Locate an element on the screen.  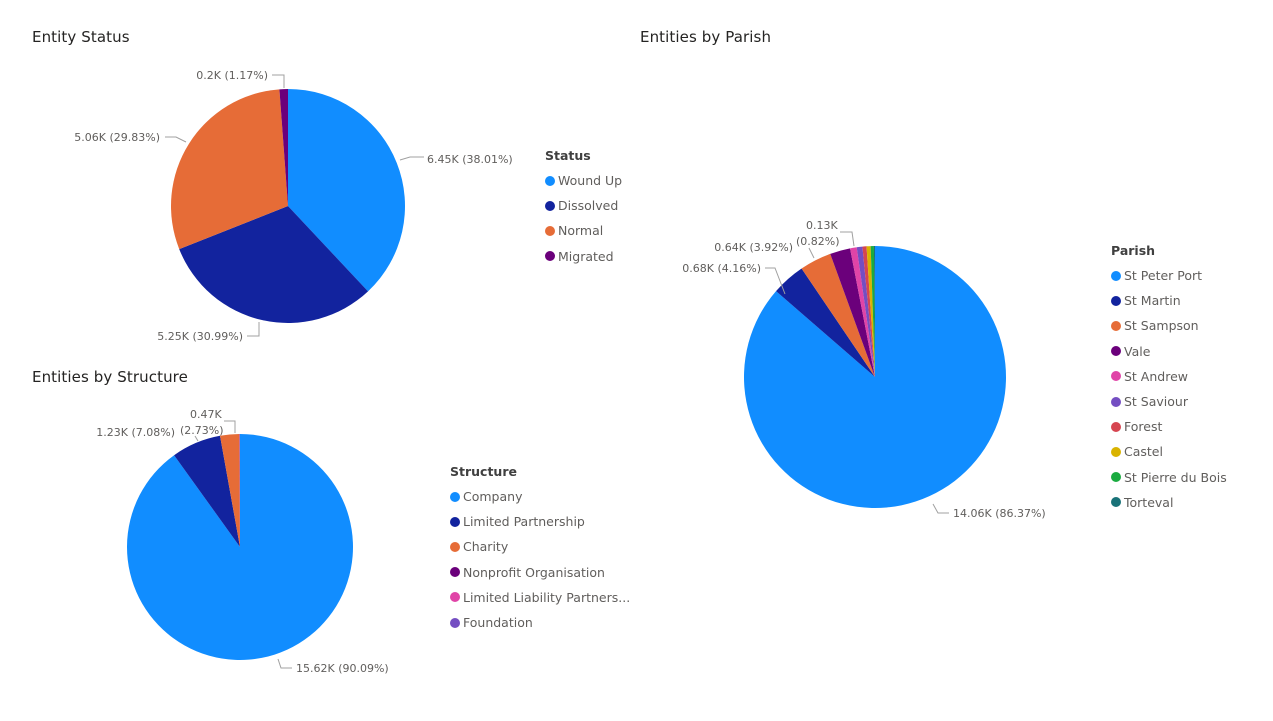
legend-item-st-peter-port: St Peter Port is located at coordinates (1169, 275).